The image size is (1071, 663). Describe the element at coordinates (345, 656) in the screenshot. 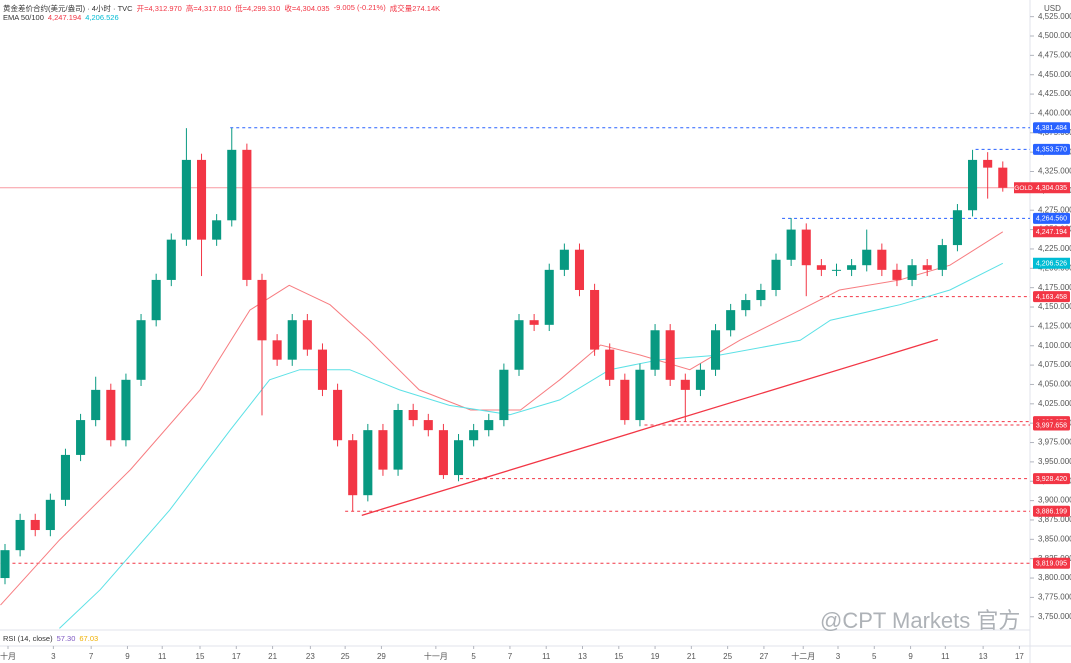

I see `x-tick-label: 25` at that location.